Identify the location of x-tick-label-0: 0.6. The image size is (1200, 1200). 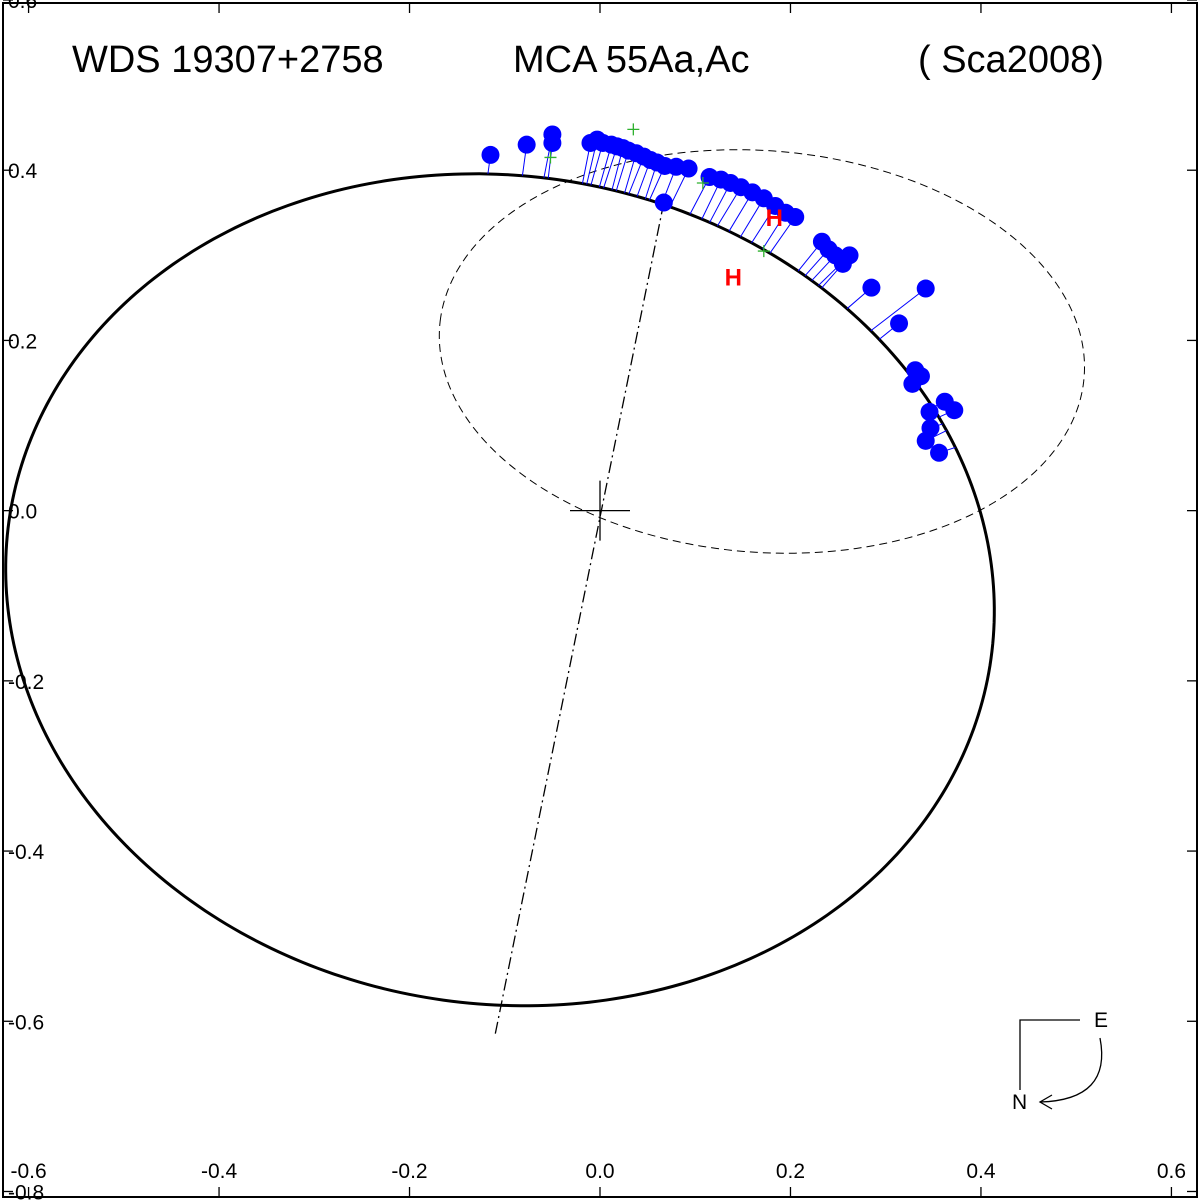
(1171, 1171).